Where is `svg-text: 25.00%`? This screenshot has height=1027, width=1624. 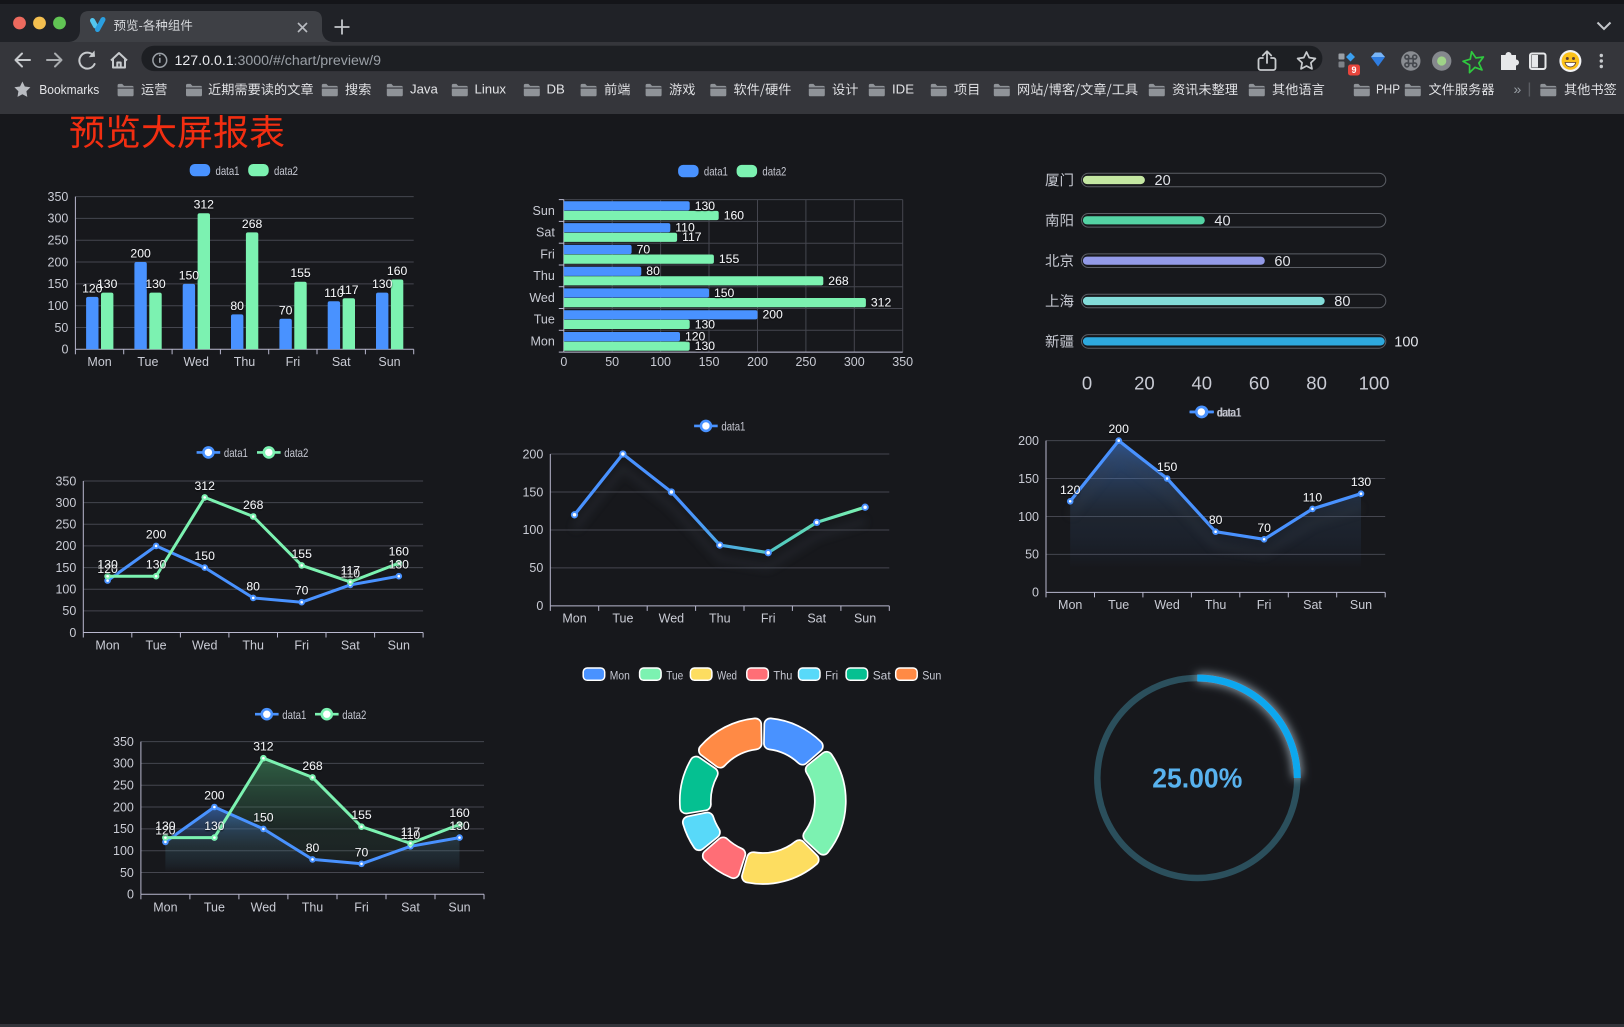 svg-text: 25.00% is located at coordinates (1197, 778).